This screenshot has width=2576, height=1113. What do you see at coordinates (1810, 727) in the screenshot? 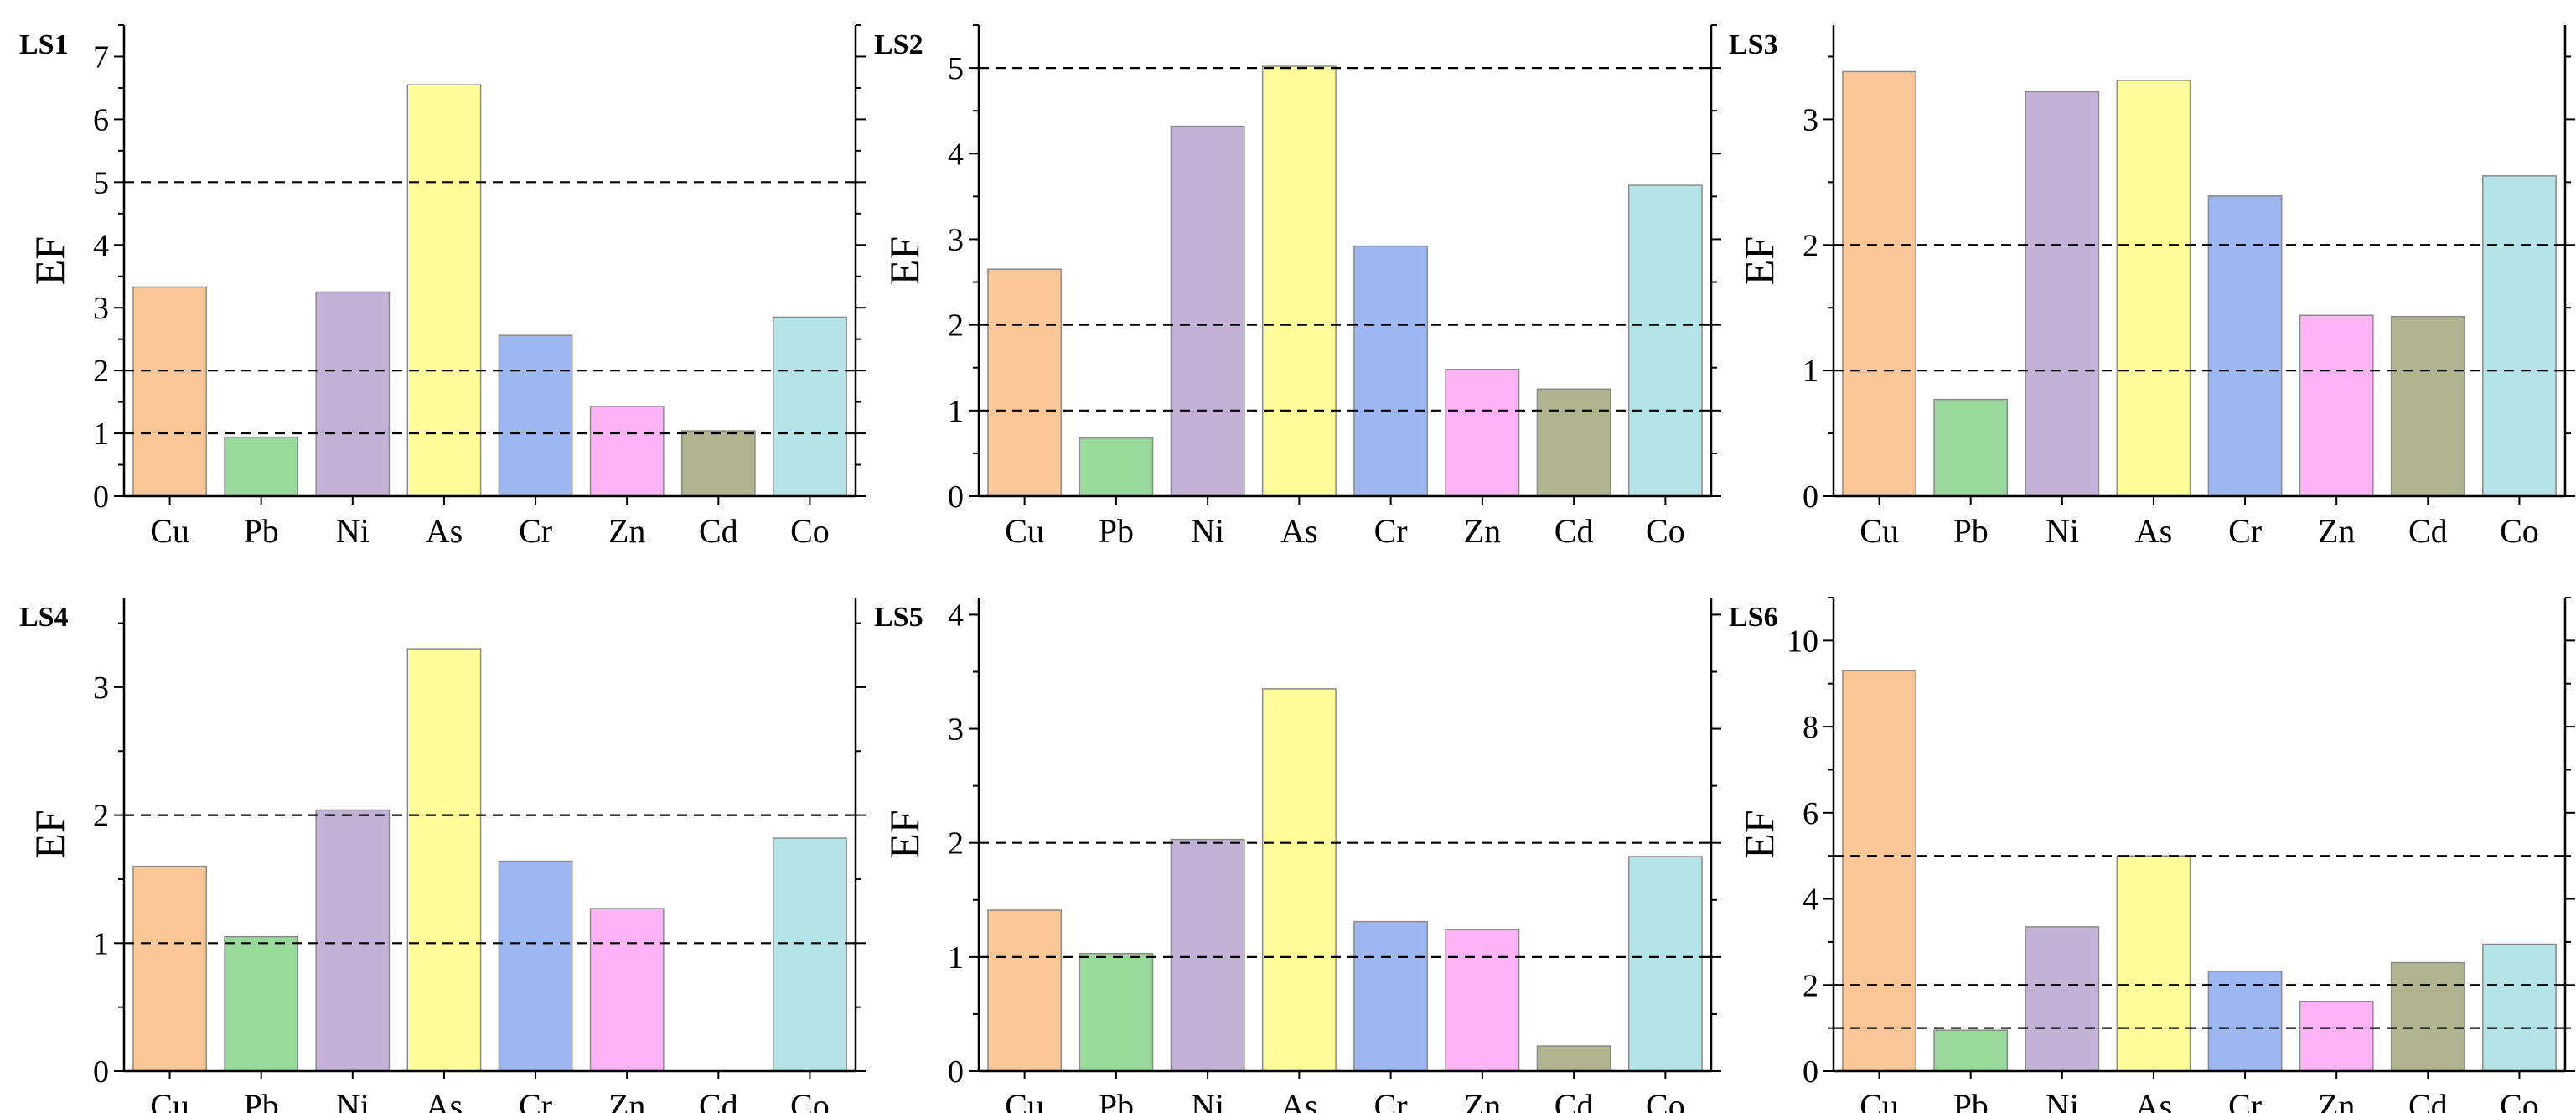
I see `y-tick-label: 8` at bounding box center [1810, 727].